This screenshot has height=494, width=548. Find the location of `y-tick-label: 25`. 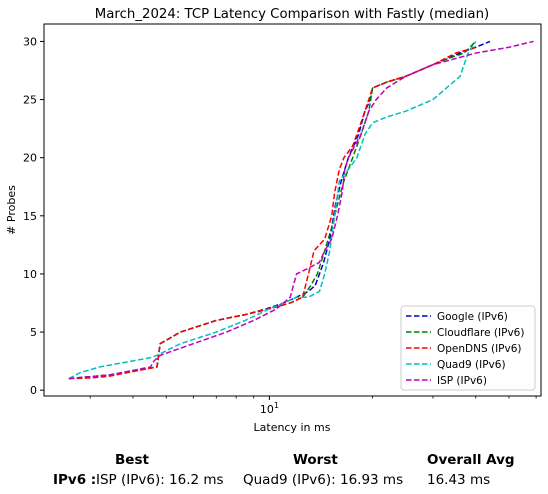

y-tick-label: 25 is located at coordinates (30, 100).